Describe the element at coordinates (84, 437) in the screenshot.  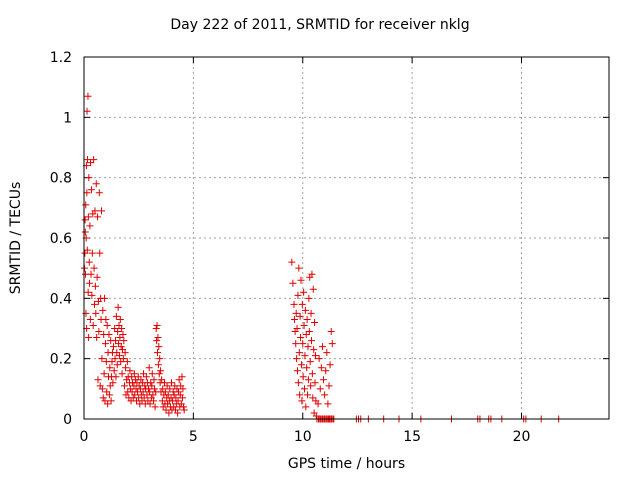
I see `x-tick-label: 0` at that location.